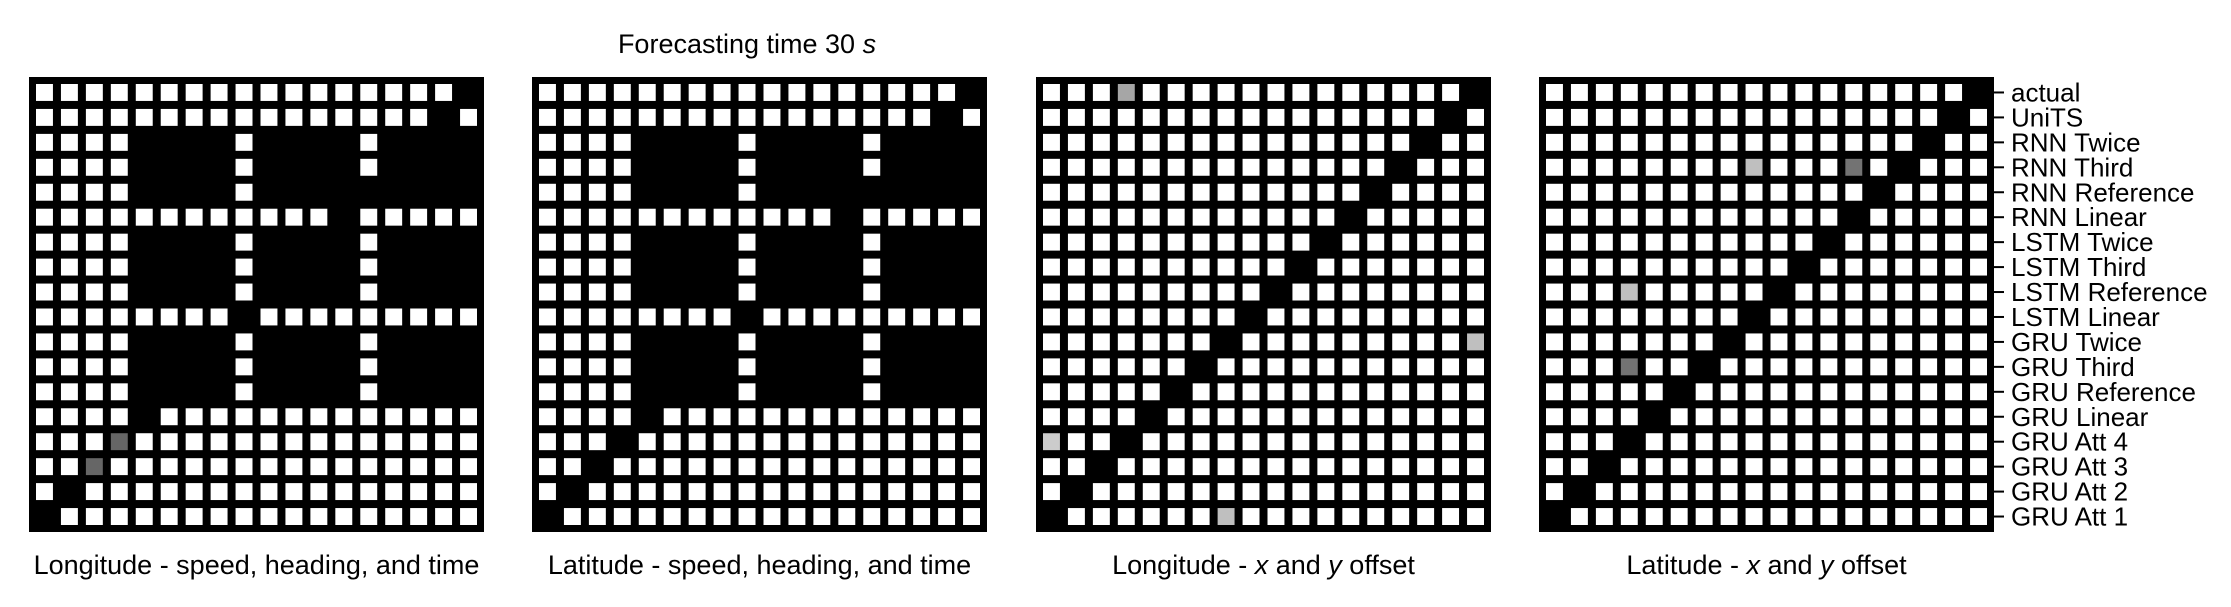  What do you see at coordinates (2045, 92) in the screenshot?
I see `y-tick-label: actual` at bounding box center [2045, 92].